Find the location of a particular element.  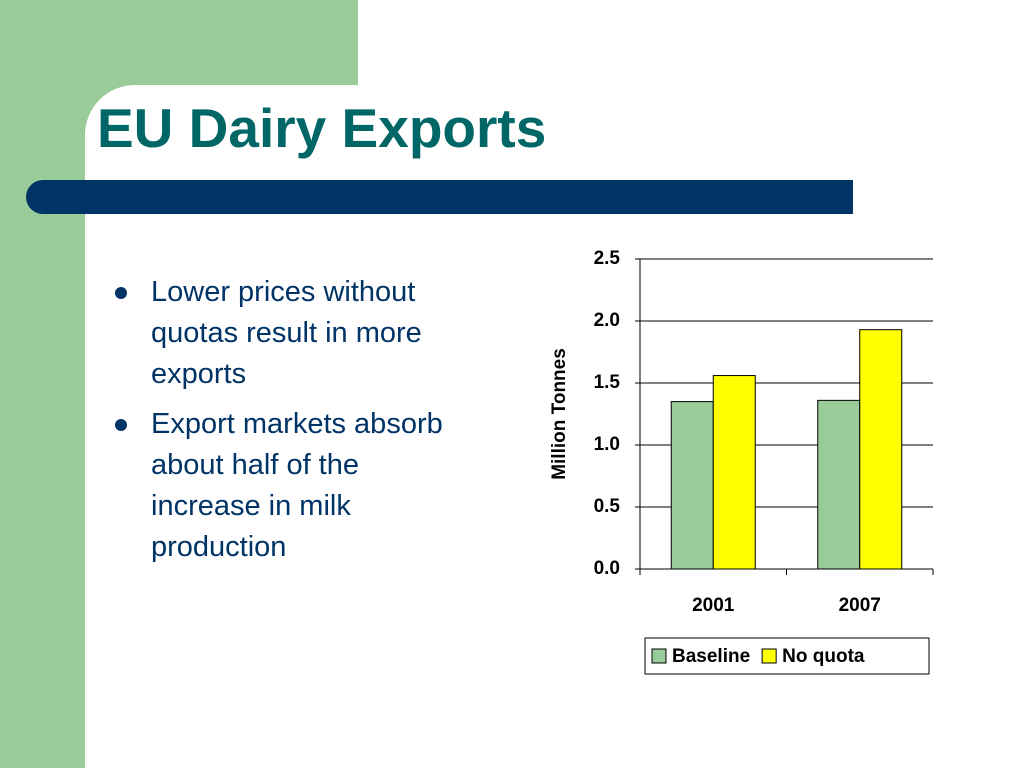

y-tick-label: 1.0 is located at coordinates (607, 444).